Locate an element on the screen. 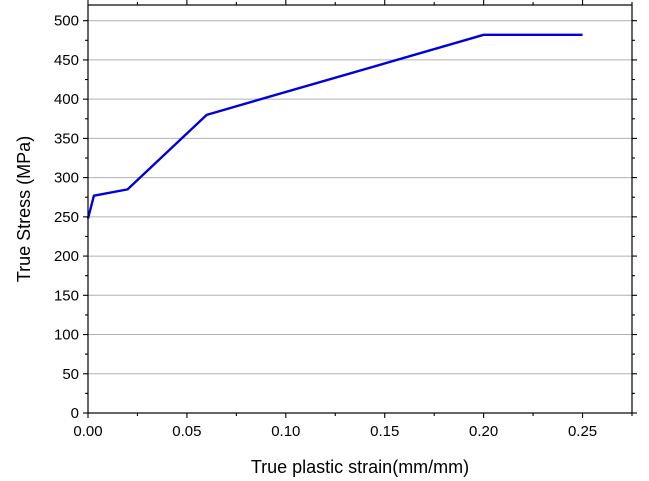 This screenshot has height=481, width=649. y-tick-label: 150 is located at coordinates (66, 295).